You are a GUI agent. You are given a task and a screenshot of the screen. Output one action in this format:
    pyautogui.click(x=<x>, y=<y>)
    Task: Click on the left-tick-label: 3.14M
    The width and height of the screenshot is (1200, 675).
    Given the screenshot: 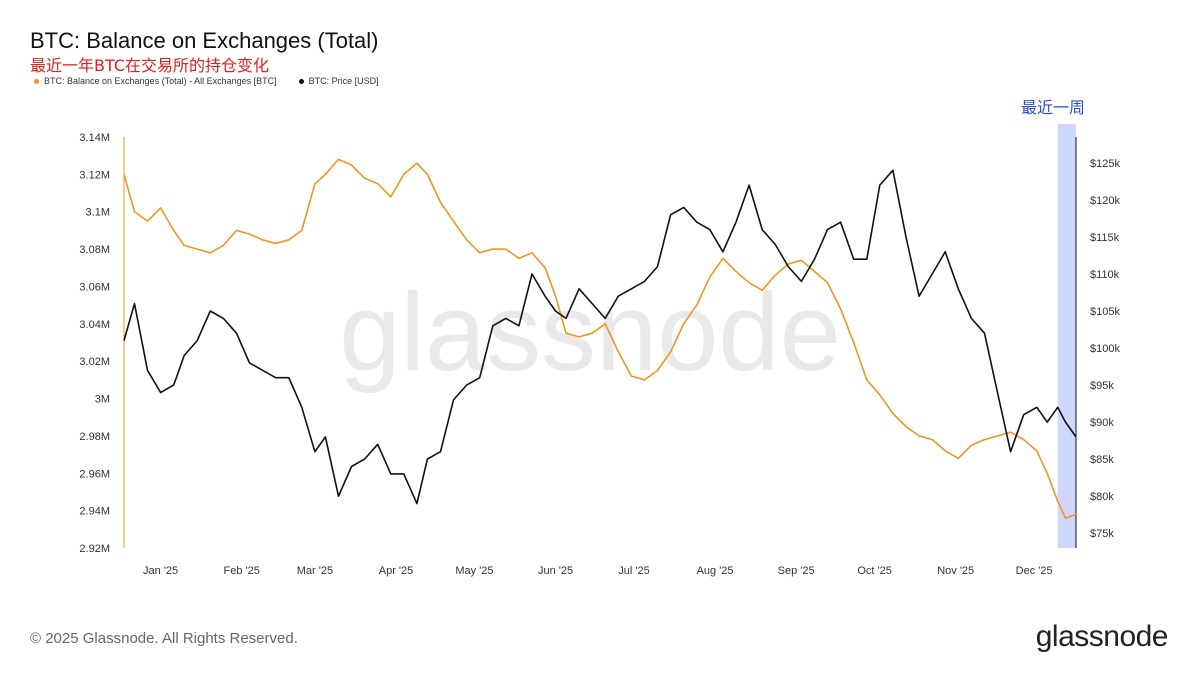 What is the action you would take?
    pyautogui.click(x=94, y=138)
    